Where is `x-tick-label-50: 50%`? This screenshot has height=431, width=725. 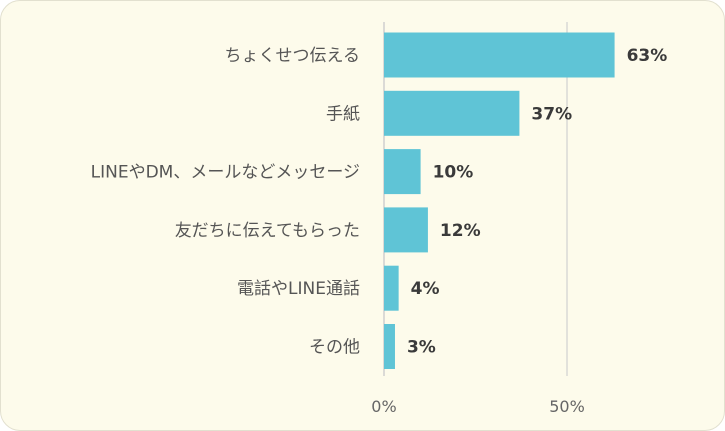
x-tick-label-50: 50% is located at coordinates (567, 406).